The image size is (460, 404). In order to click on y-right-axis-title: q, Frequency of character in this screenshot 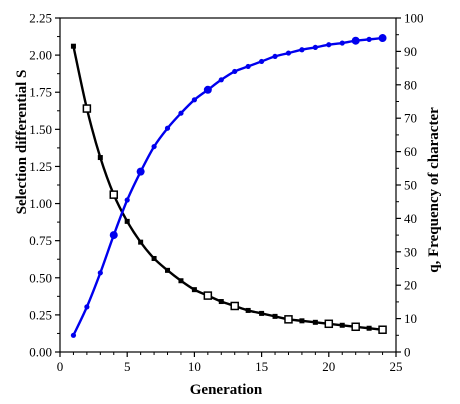, I will do `click(434, 190)`.